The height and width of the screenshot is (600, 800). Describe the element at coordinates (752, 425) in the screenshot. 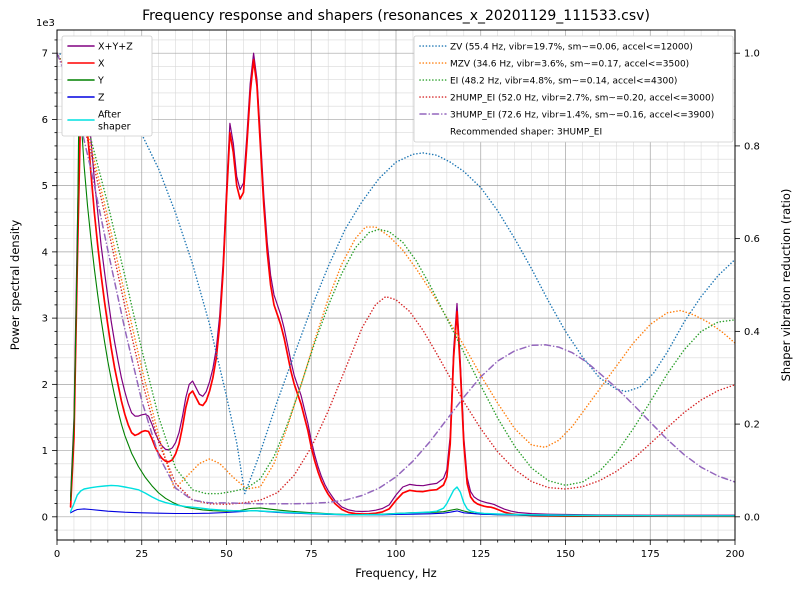

I see `y-right-tick-label: 0.2` at that location.